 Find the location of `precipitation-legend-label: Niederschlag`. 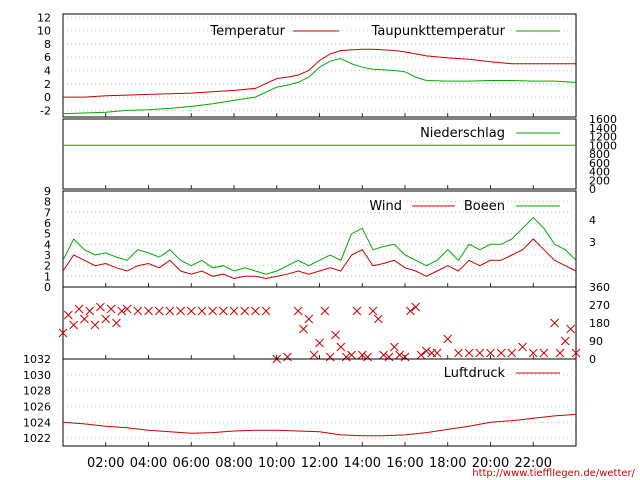

precipitation-legend-label: Niederschlag is located at coordinates (462, 133).